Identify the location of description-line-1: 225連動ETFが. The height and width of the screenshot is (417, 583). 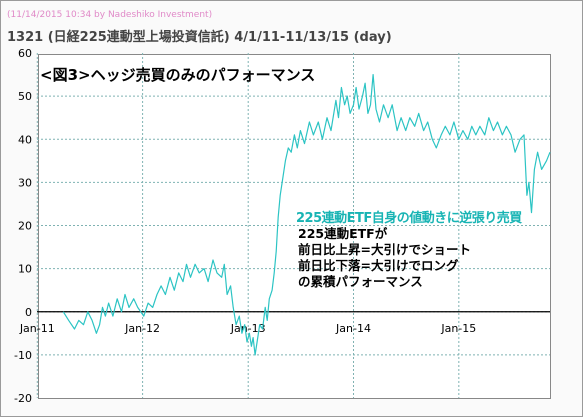
(343, 233).